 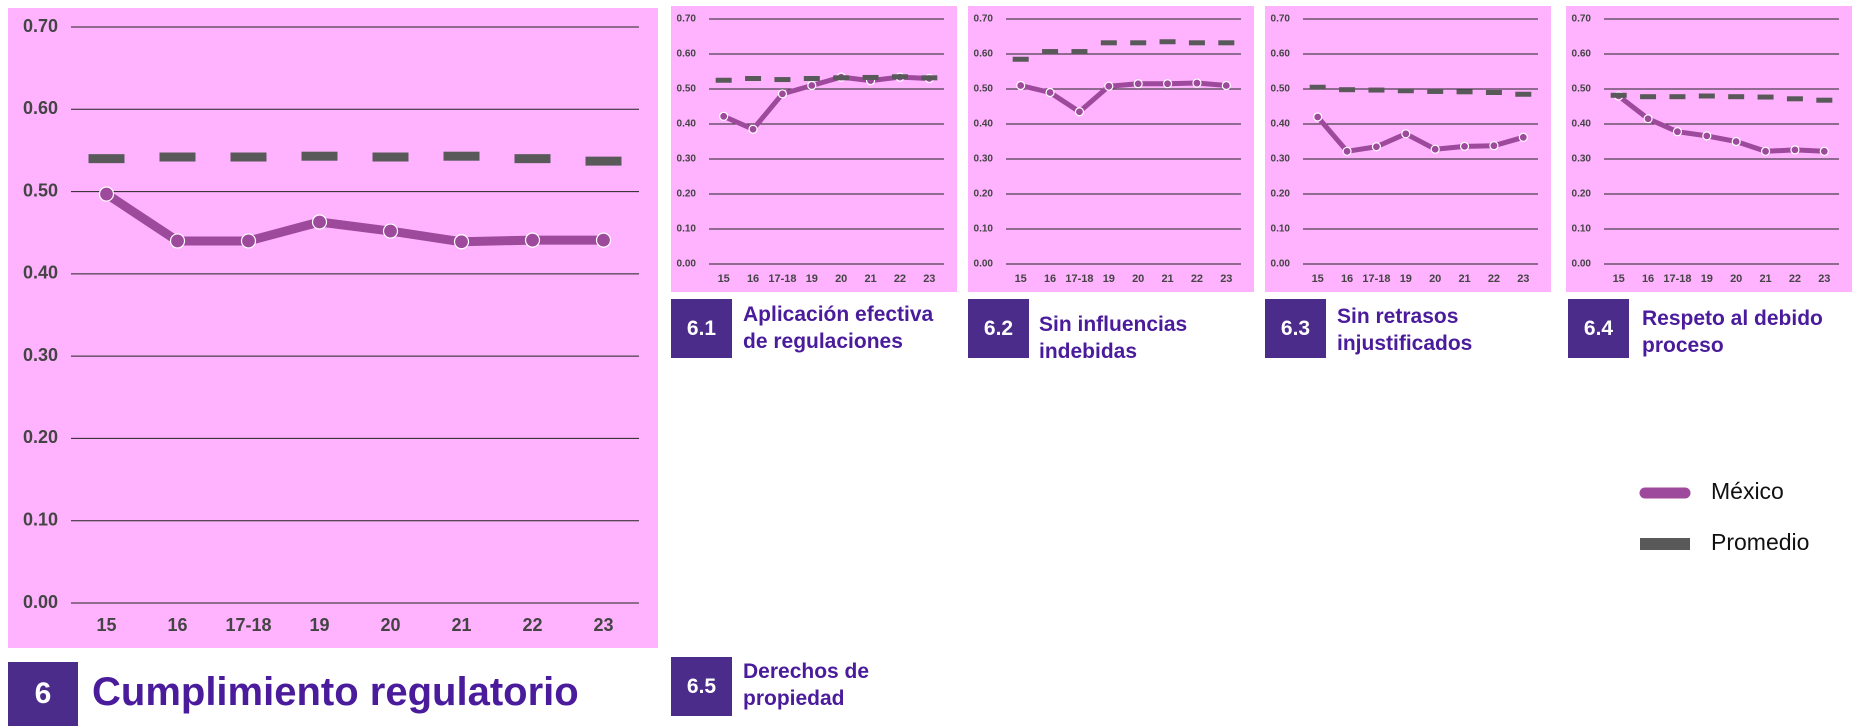 I want to click on section-number: 6, so click(x=43, y=694).